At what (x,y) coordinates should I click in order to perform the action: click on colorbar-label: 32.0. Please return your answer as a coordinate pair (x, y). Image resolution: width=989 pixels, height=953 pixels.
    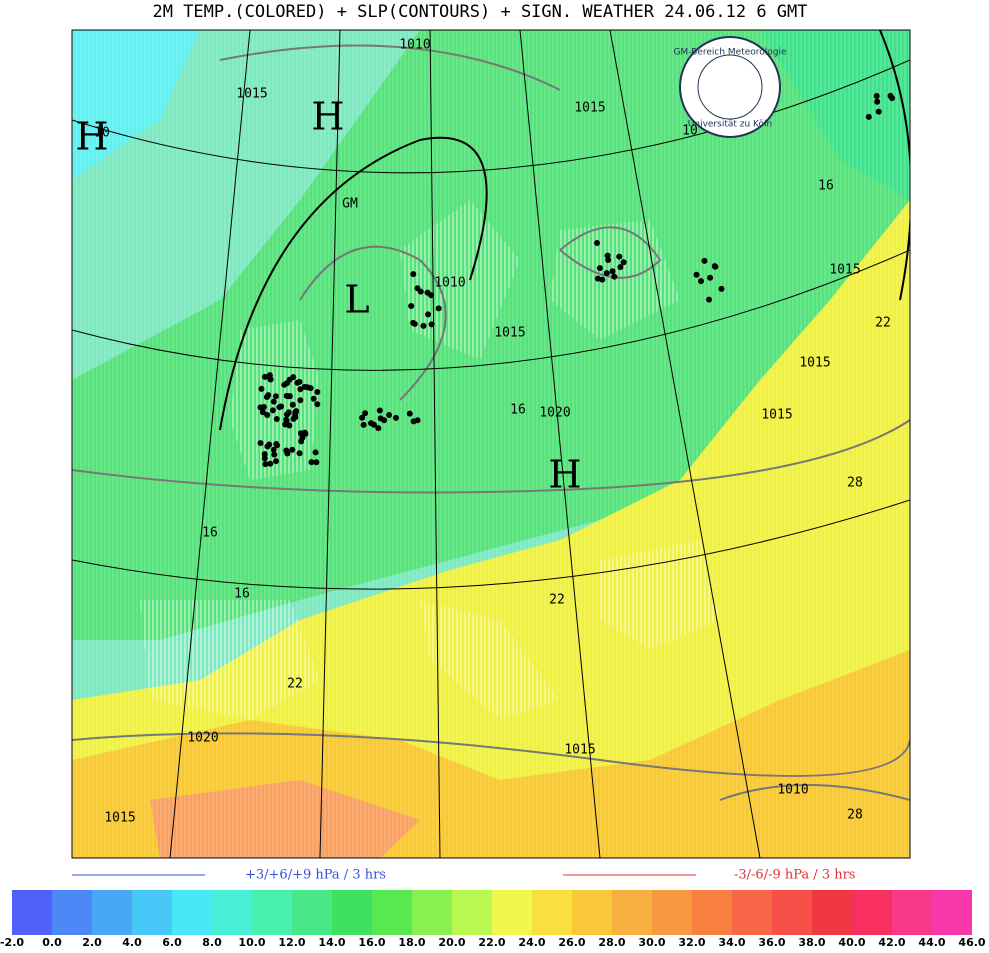
    Looking at the image, I should click on (691, 942).